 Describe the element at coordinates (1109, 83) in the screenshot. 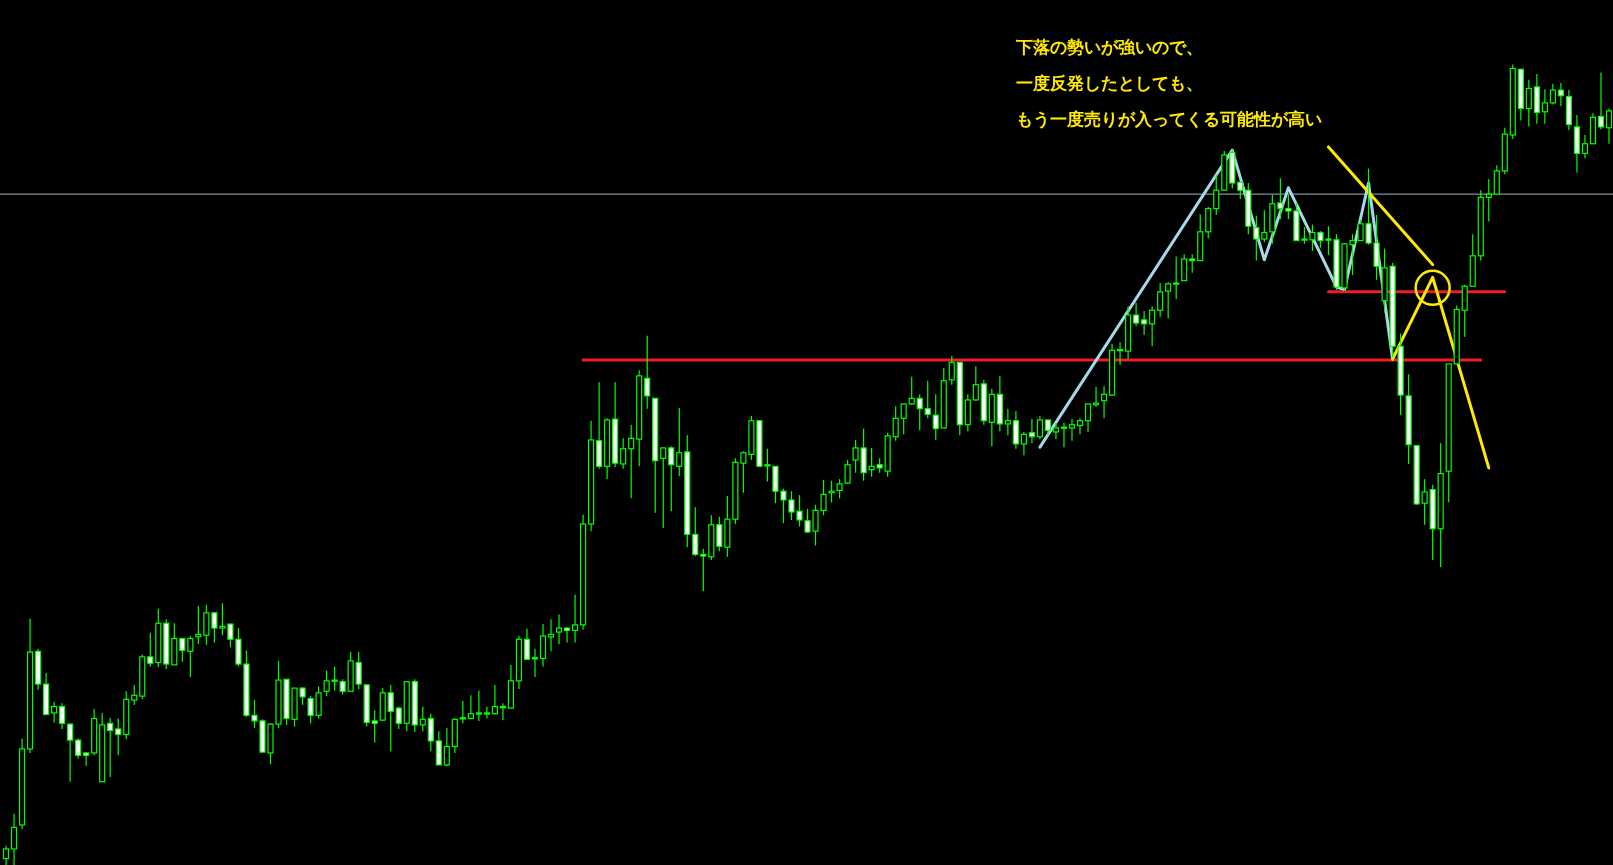

I see `annotation: 一度反発したとしても、` at that location.